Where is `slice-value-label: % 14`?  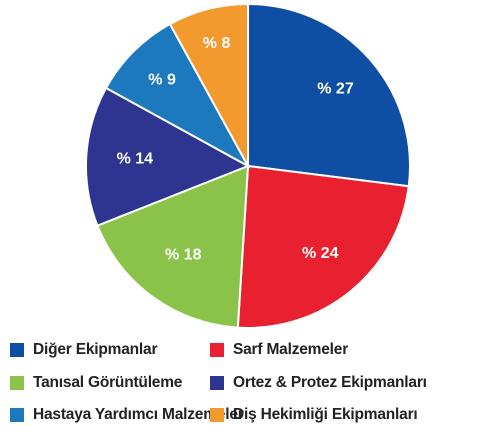
slice-value-label: % 14 is located at coordinates (135, 158).